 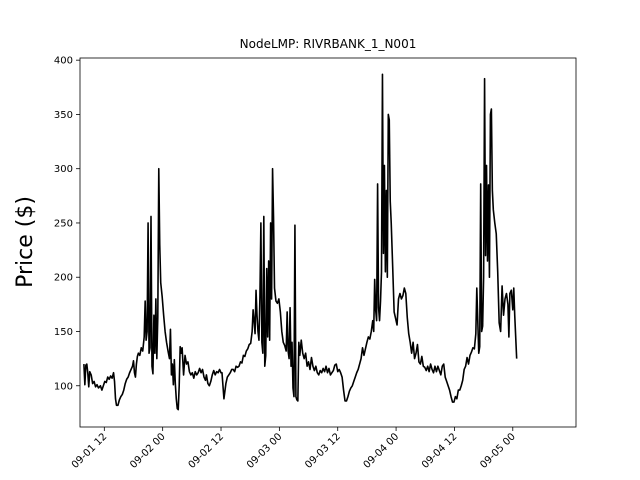 What do you see at coordinates (63, 61) in the screenshot?
I see `y-tick-label: 400` at bounding box center [63, 61].